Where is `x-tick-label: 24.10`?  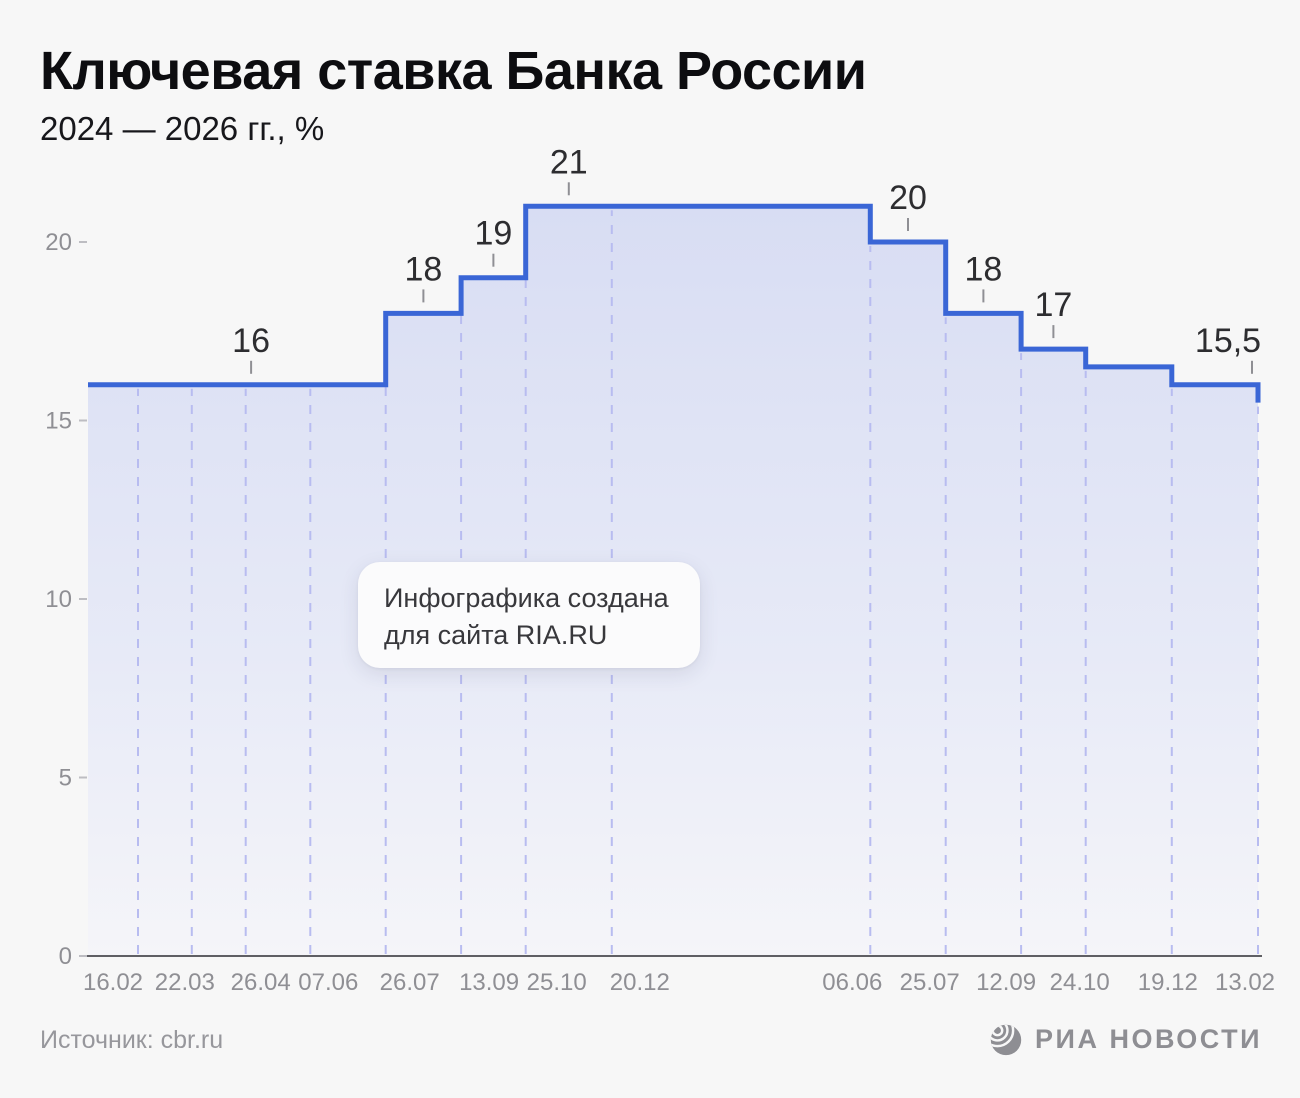
x-tick-label: 24.10 is located at coordinates (1080, 982).